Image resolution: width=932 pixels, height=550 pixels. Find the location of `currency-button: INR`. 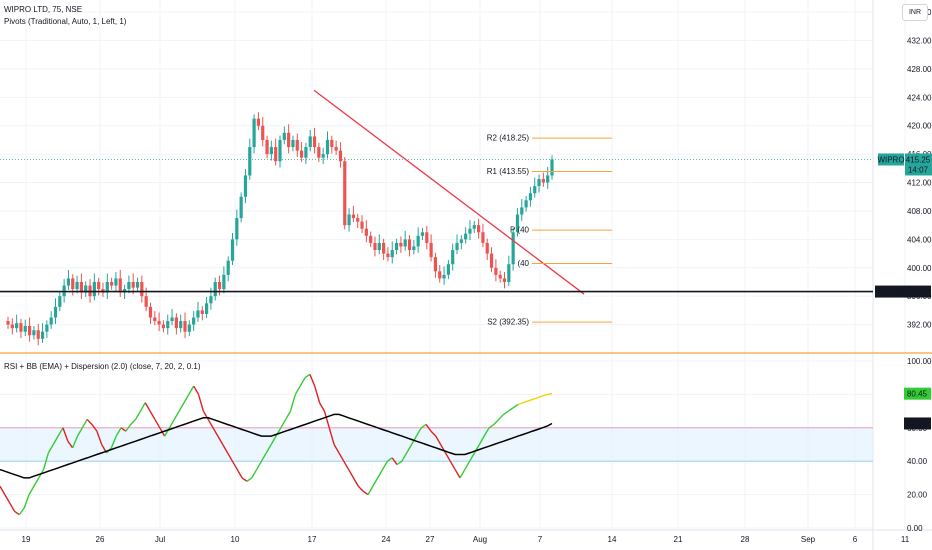

currency-button: INR is located at coordinates (915, 12).